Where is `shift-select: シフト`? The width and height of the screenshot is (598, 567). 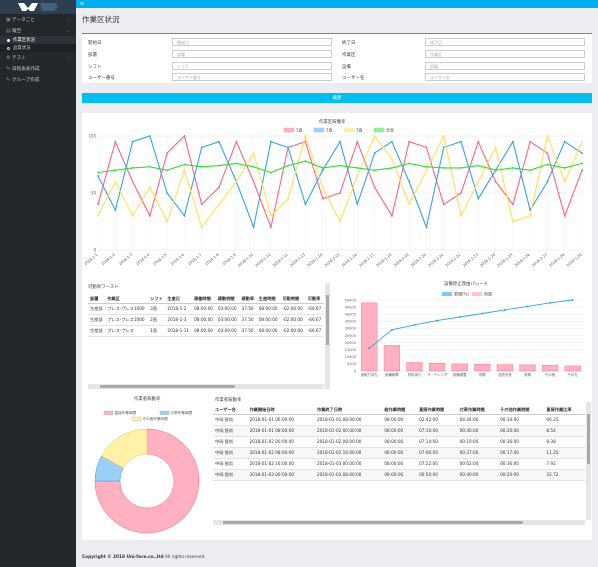 shift-select: シフト is located at coordinates (252, 66).